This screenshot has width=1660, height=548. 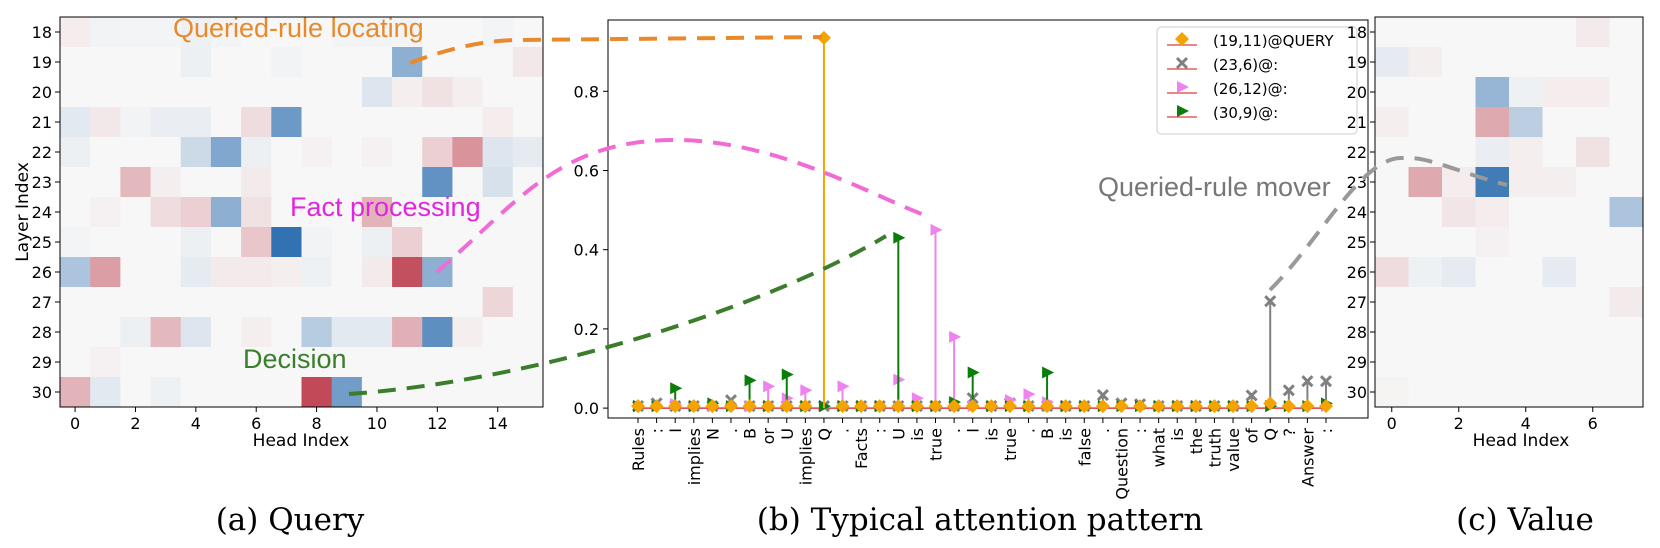 I want to click on y-tick-label: 28, so click(x=42, y=332).